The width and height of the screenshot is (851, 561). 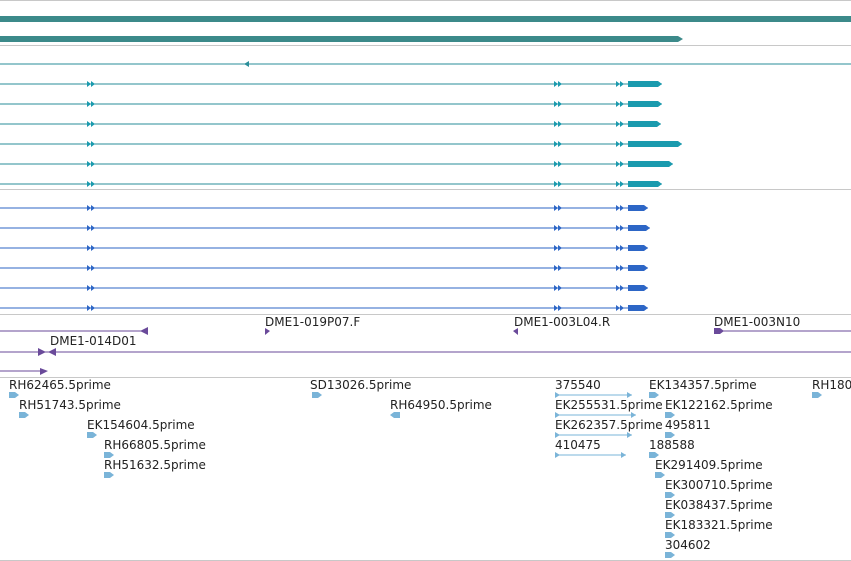 What do you see at coordinates (441, 405) in the screenshot?
I see `est-label: RH64950.5prime` at bounding box center [441, 405].